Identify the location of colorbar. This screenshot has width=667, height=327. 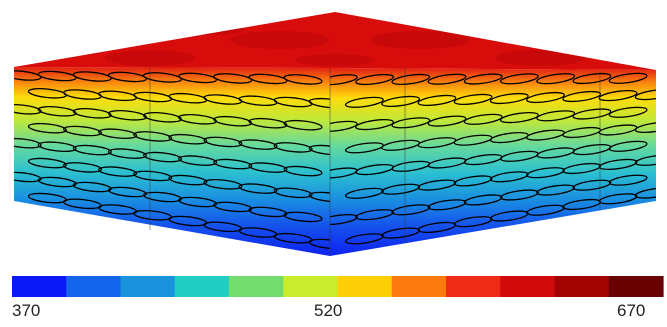
(338, 286).